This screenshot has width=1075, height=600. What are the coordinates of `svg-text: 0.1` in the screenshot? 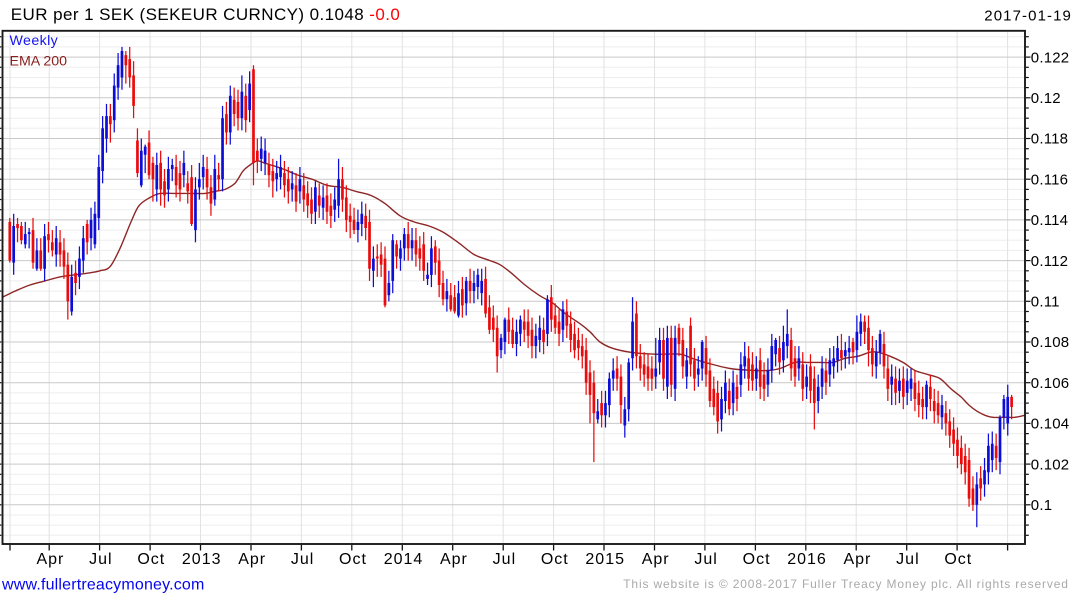 It's located at (1041, 505).